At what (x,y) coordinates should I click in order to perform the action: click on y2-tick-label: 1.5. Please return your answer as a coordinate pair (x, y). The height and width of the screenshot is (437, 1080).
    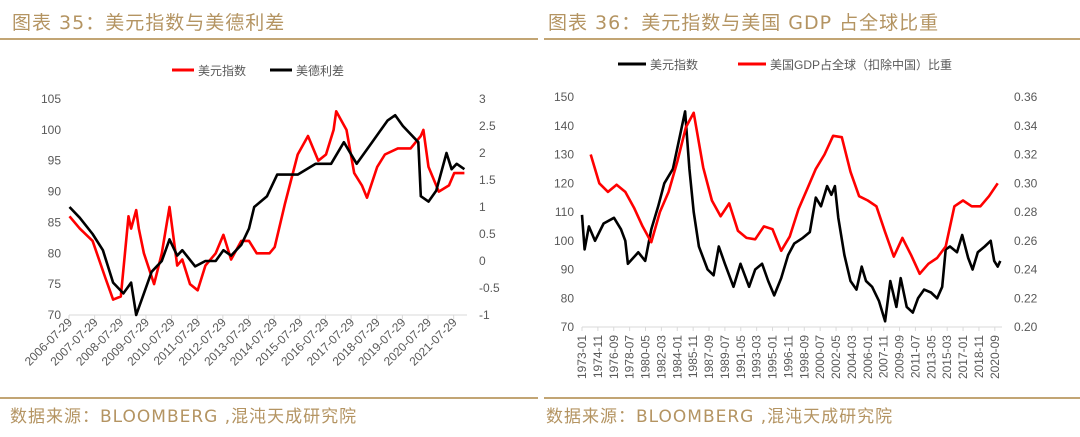
    Looking at the image, I should click on (487, 180).